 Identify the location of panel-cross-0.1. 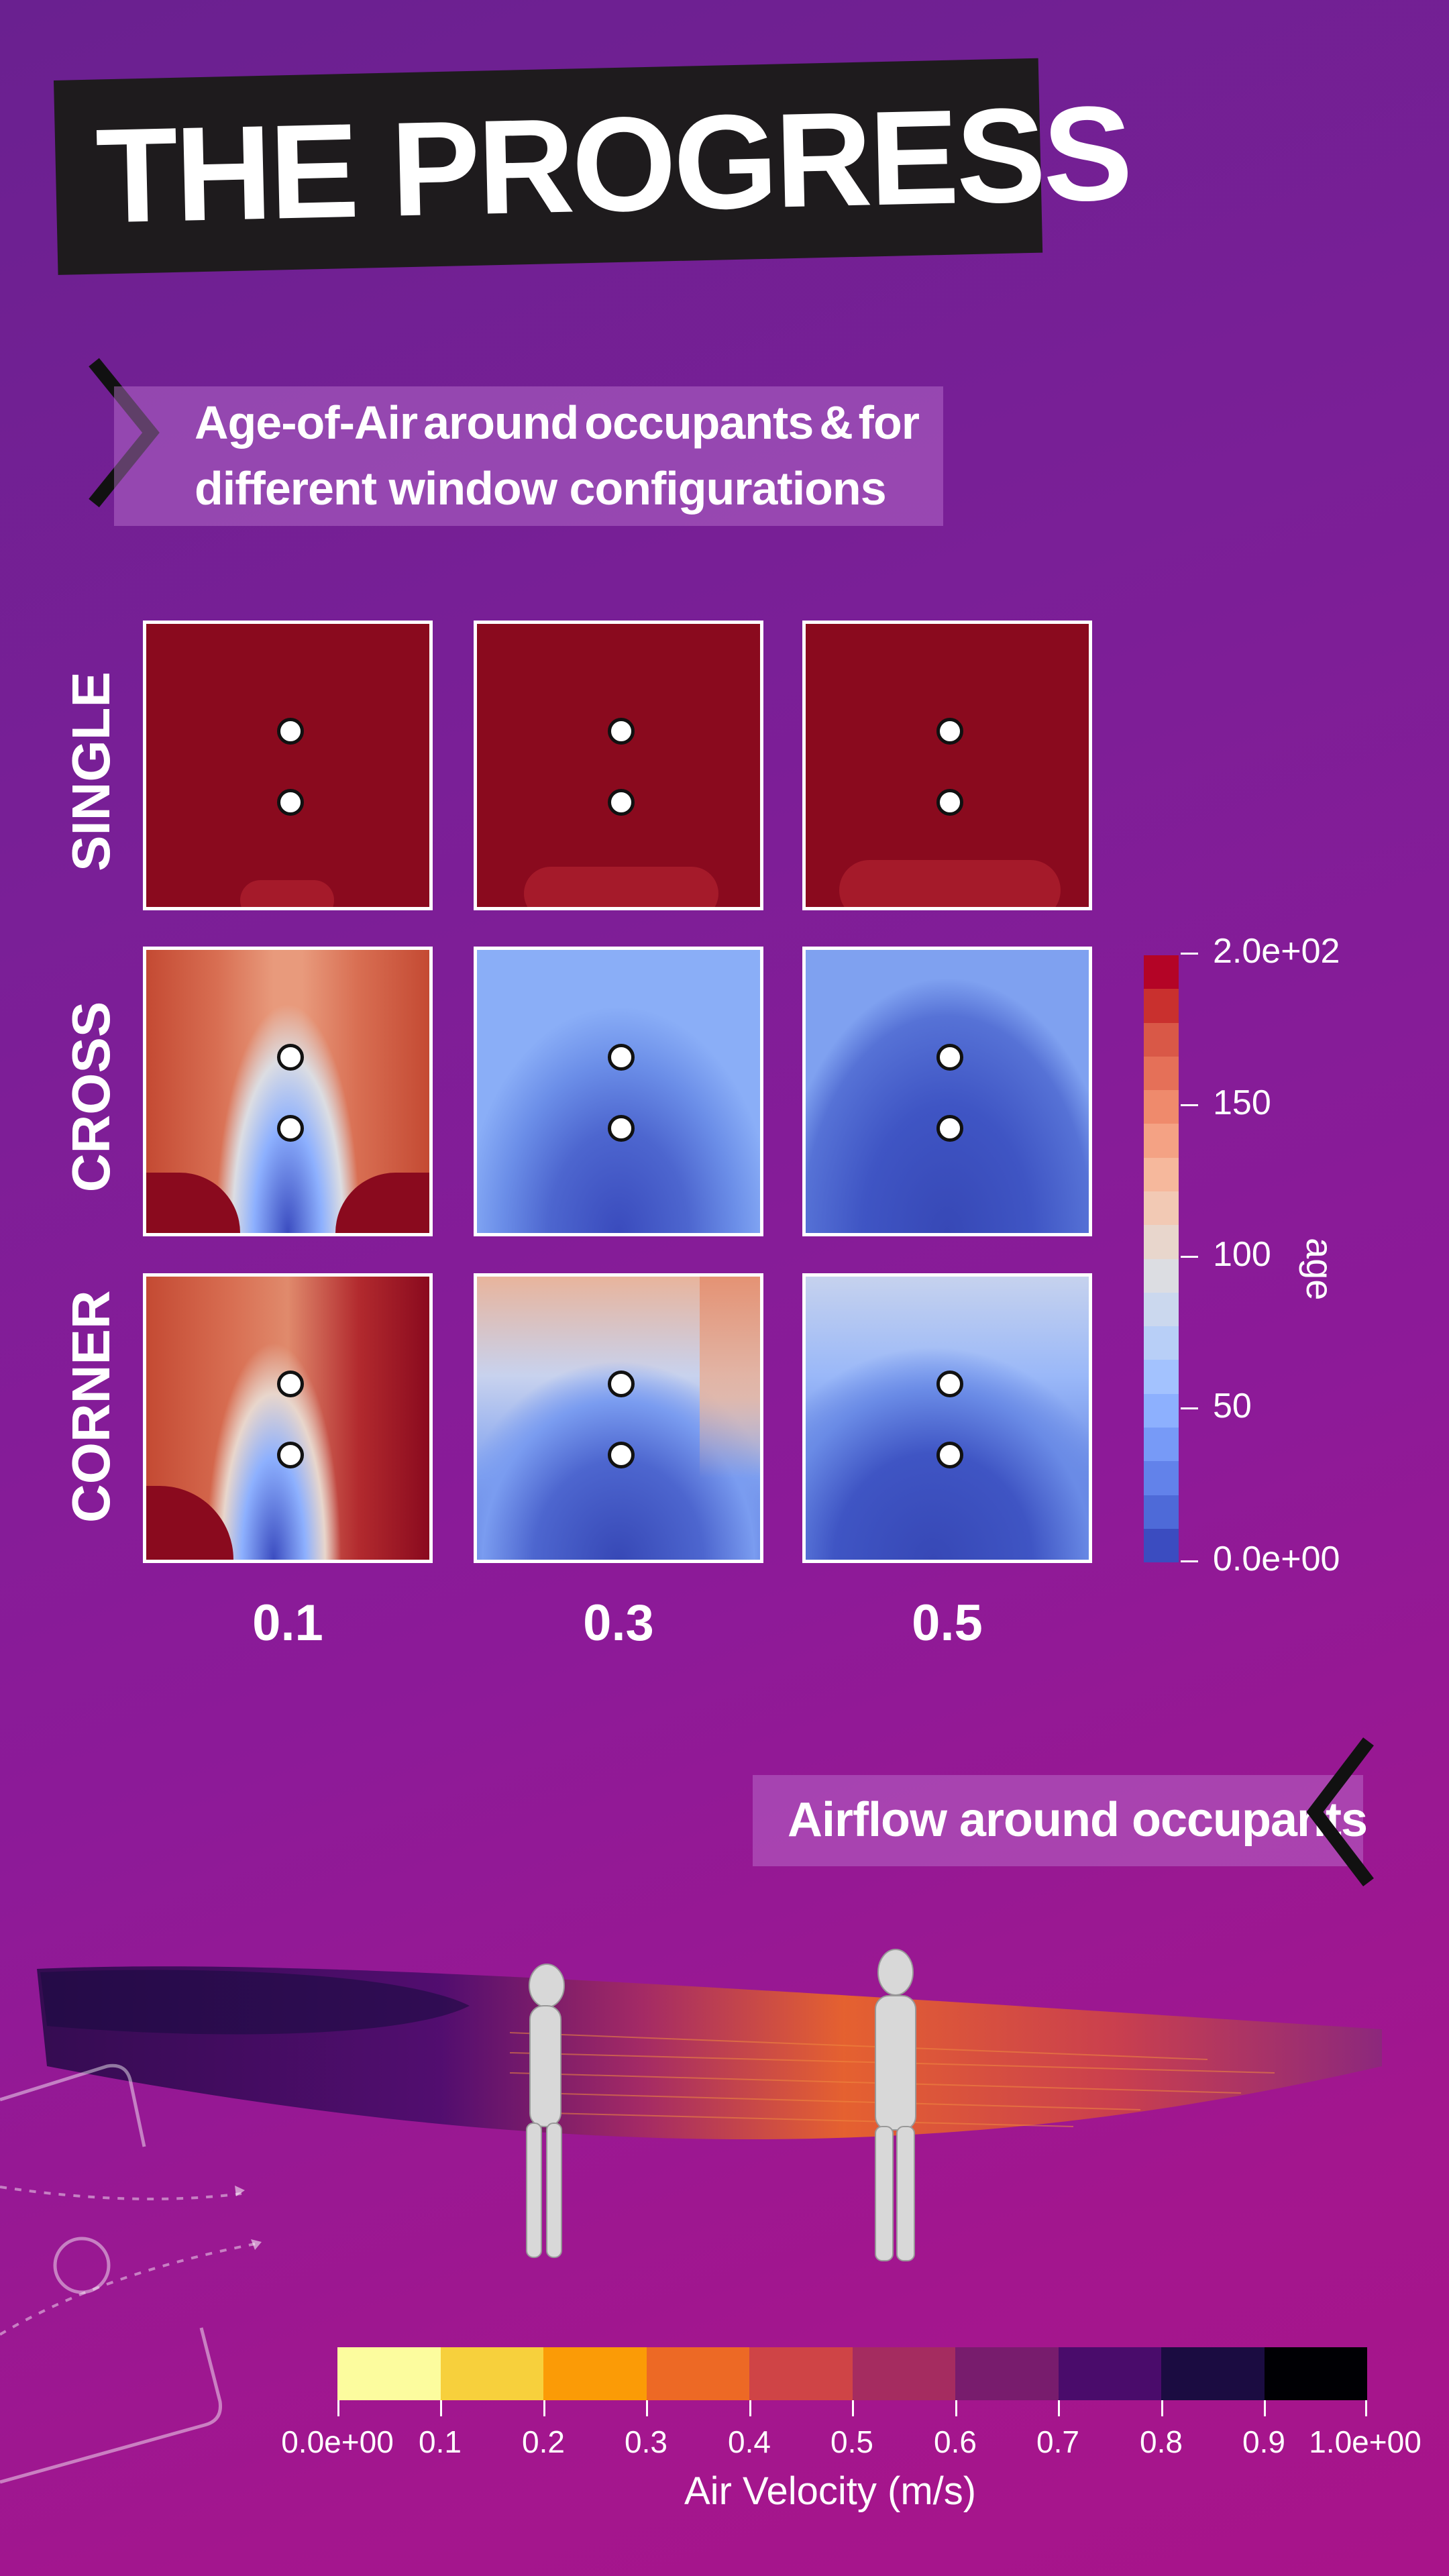
(288, 1091).